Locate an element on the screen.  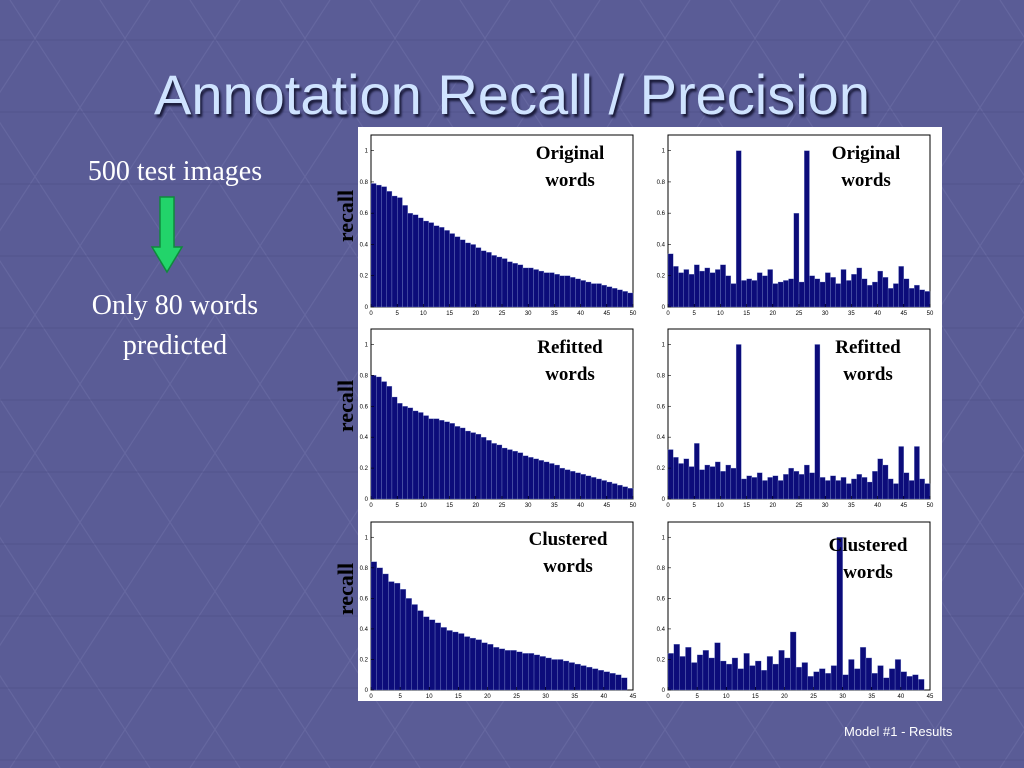
y-tick-label: 0.2 is located at coordinates (364, 660).